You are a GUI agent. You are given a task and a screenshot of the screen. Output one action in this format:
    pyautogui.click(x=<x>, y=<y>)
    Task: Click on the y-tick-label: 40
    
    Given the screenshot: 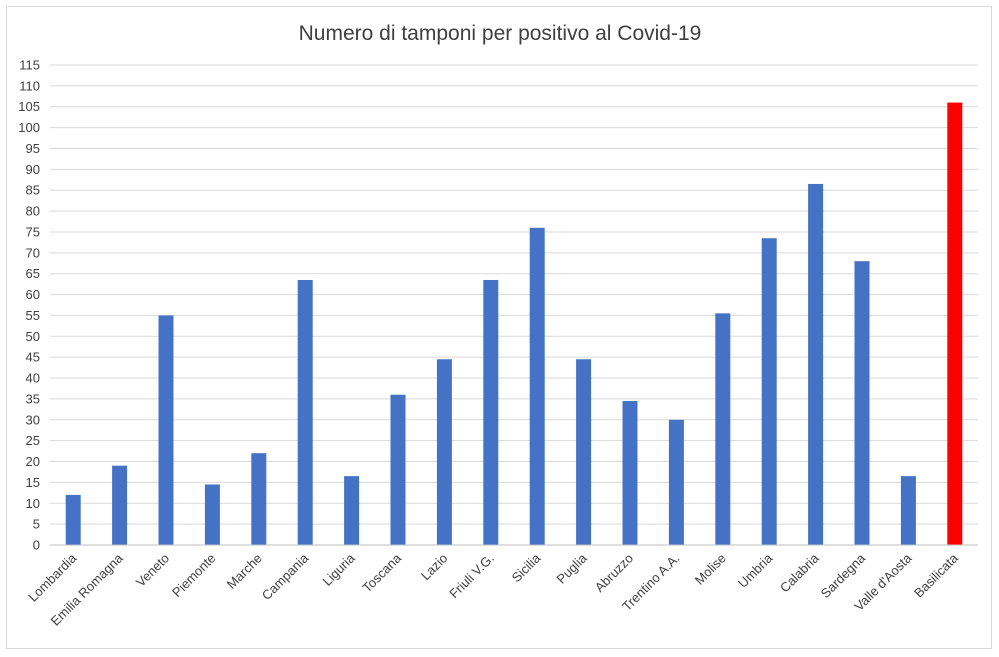 What is the action you would take?
    pyautogui.click(x=33, y=378)
    